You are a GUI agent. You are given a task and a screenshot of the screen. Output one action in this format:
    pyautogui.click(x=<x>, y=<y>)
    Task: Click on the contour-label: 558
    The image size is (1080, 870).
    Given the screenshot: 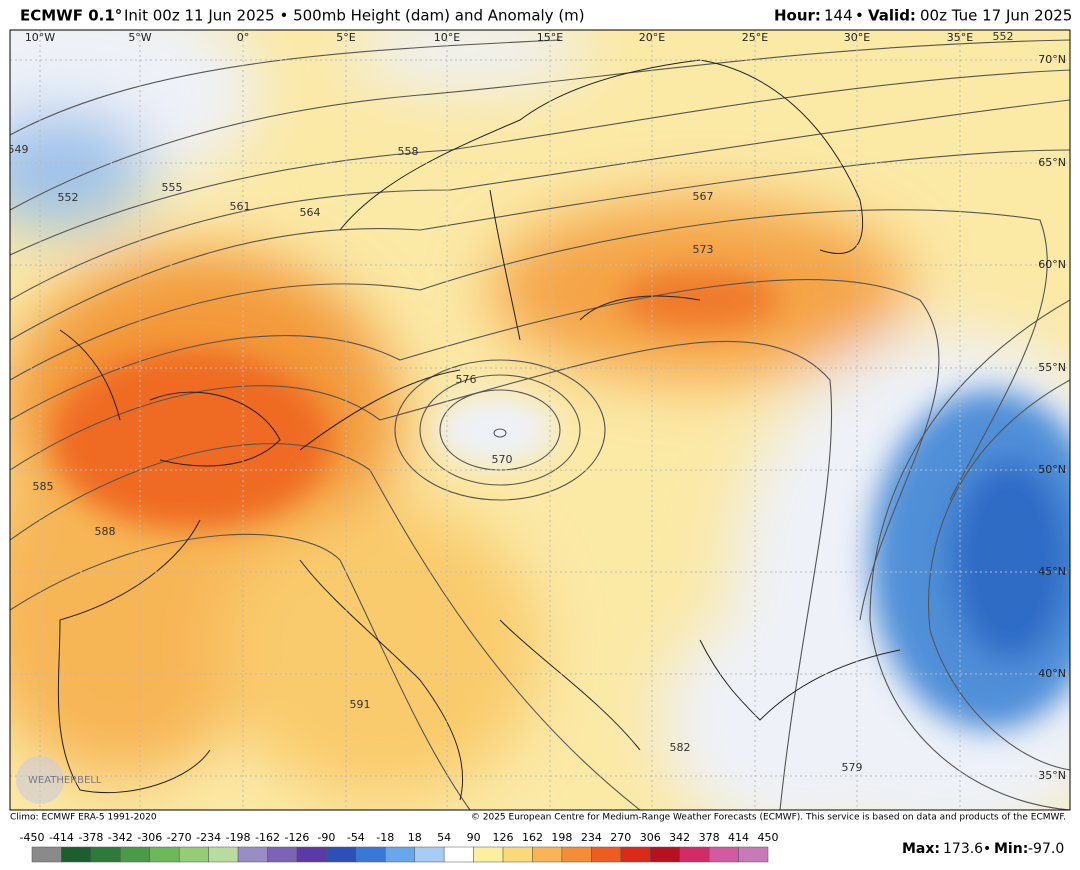 What is the action you would take?
    pyautogui.click(x=408, y=151)
    